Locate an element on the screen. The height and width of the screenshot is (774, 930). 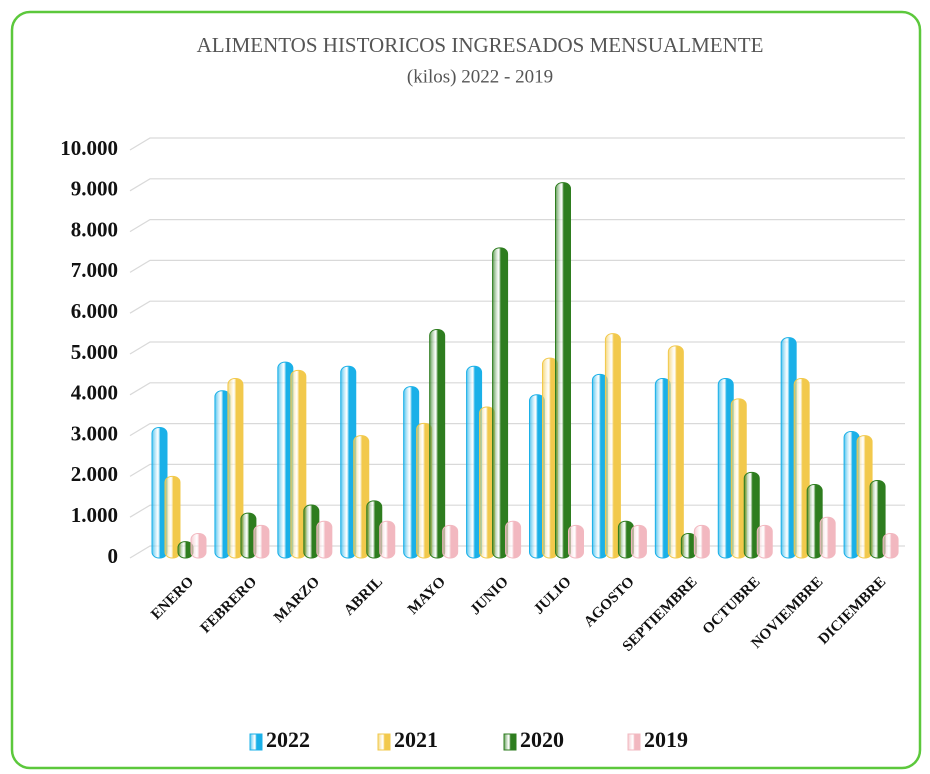
y-tick-label: 5.000 is located at coordinates (94, 352).